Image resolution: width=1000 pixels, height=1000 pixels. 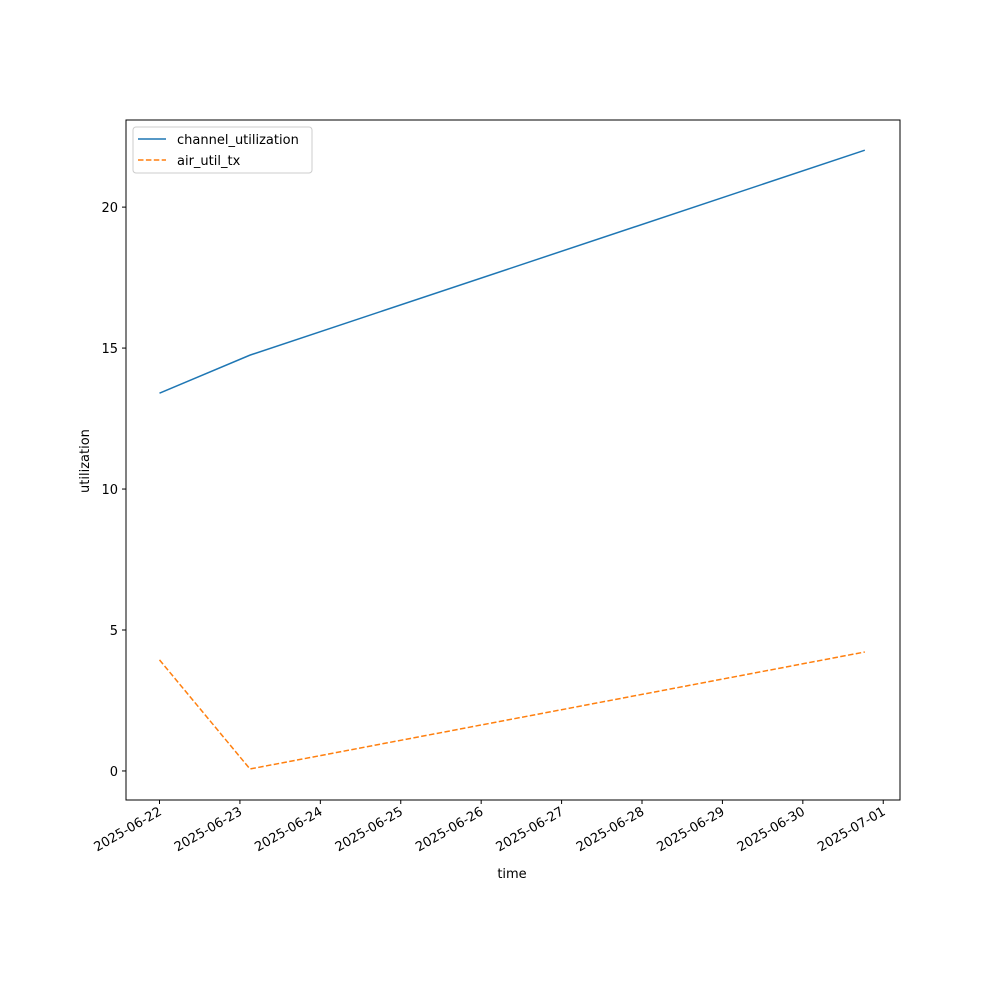 I want to click on x-tick-label: 2025-06-24, so click(x=288, y=829).